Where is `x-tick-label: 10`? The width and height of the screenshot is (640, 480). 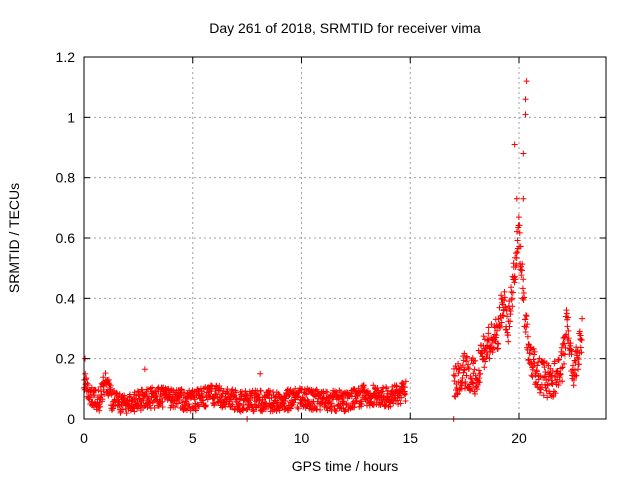 x-tick-label: 10 is located at coordinates (302, 438).